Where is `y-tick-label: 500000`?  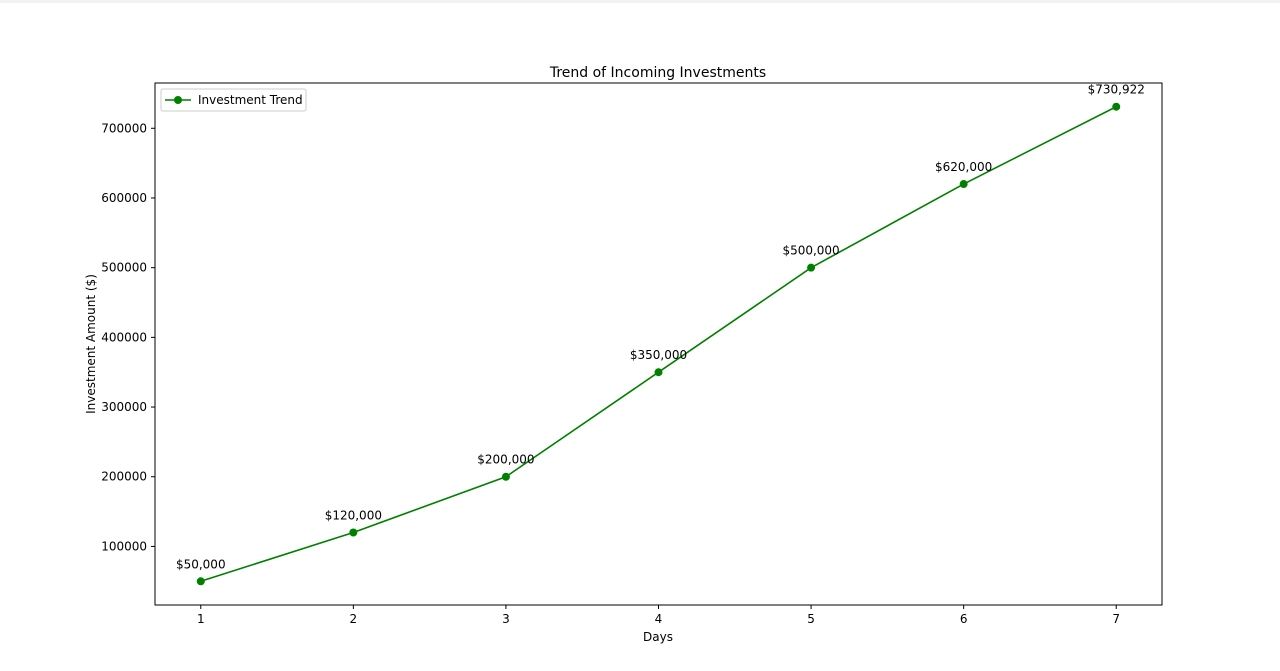
y-tick-label: 500000 is located at coordinates (124, 268).